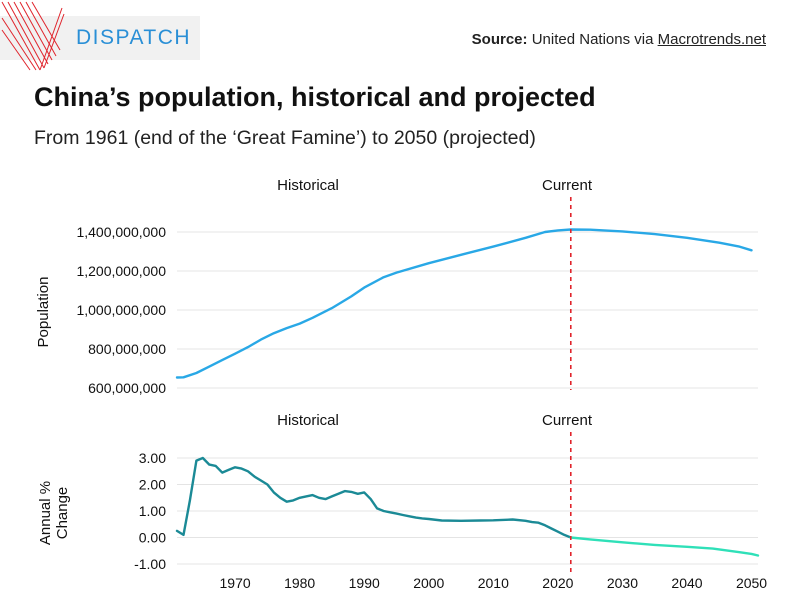 The width and height of the screenshot is (800, 612). What do you see at coordinates (364, 583) in the screenshot?
I see `x-tick-label: 1990` at bounding box center [364, 583].